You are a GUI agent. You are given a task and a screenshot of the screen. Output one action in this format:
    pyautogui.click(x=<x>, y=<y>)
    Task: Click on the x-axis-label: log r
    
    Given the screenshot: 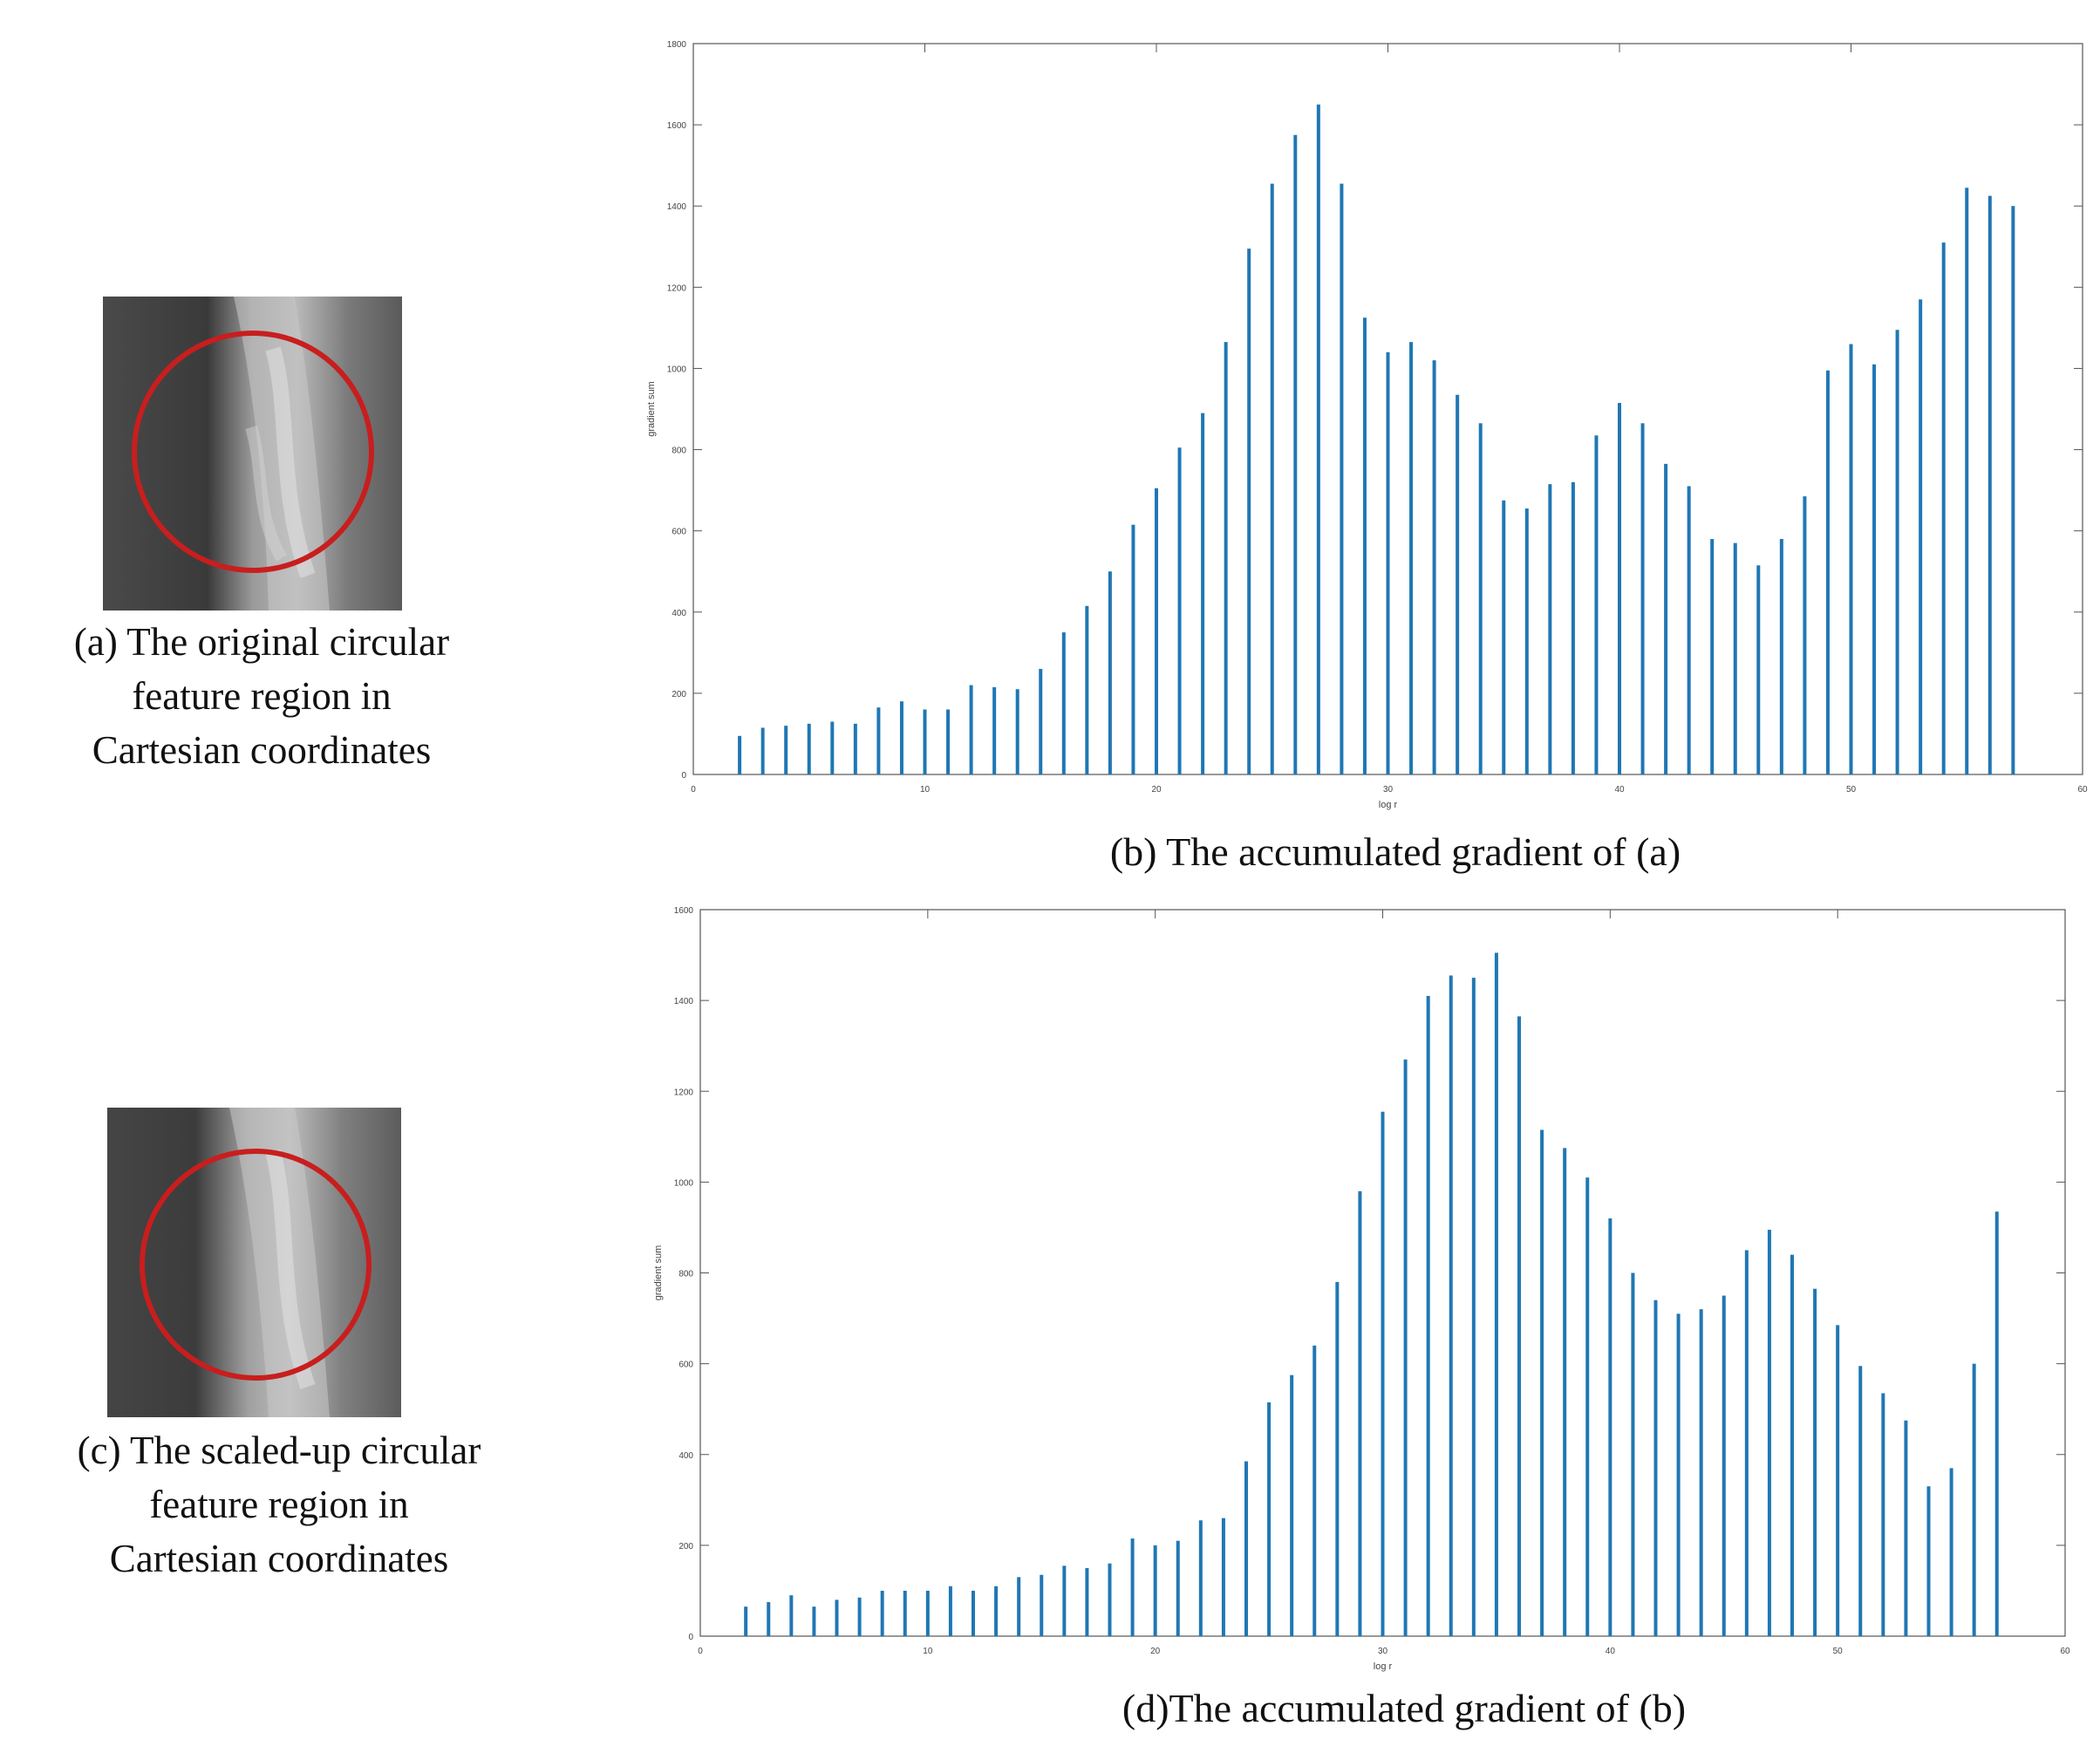 What is the action you would take?
    pyautogui.click(x=1383, y=1666)
    